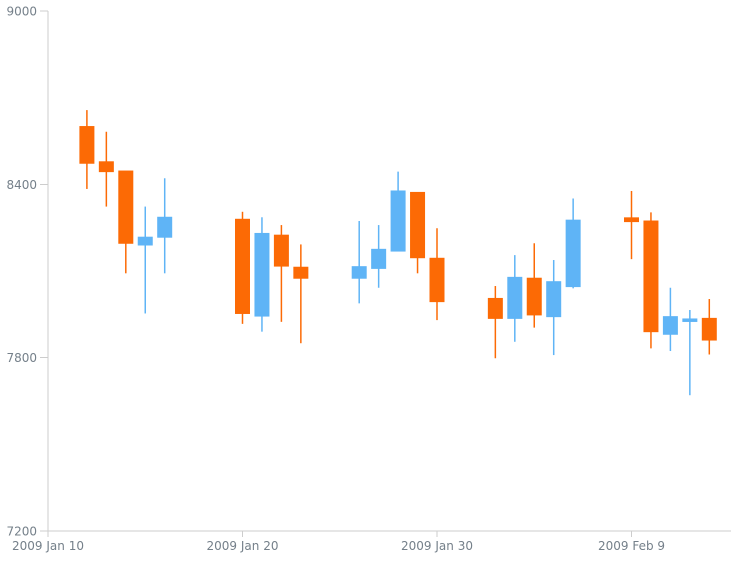 This screenshot has height=564, width=731. Describe the element at coordinates (631, 546) in the screenshot. I see `x-axis-label: 2009 Feb 9` at that location.